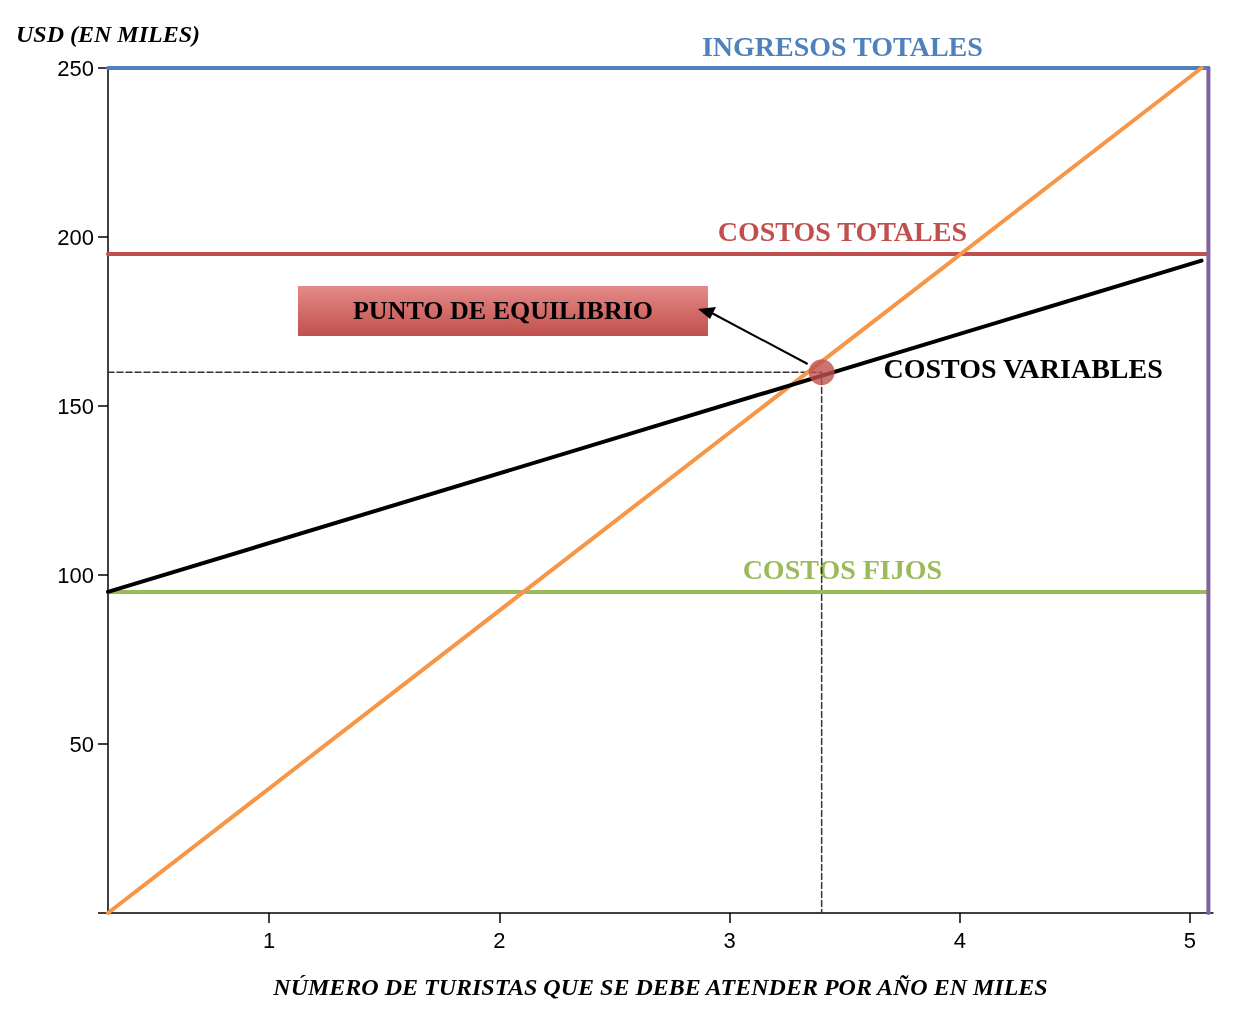 The image size is (1241, 1030). I want to click on y-tick-label: 50, so click(81, 744).